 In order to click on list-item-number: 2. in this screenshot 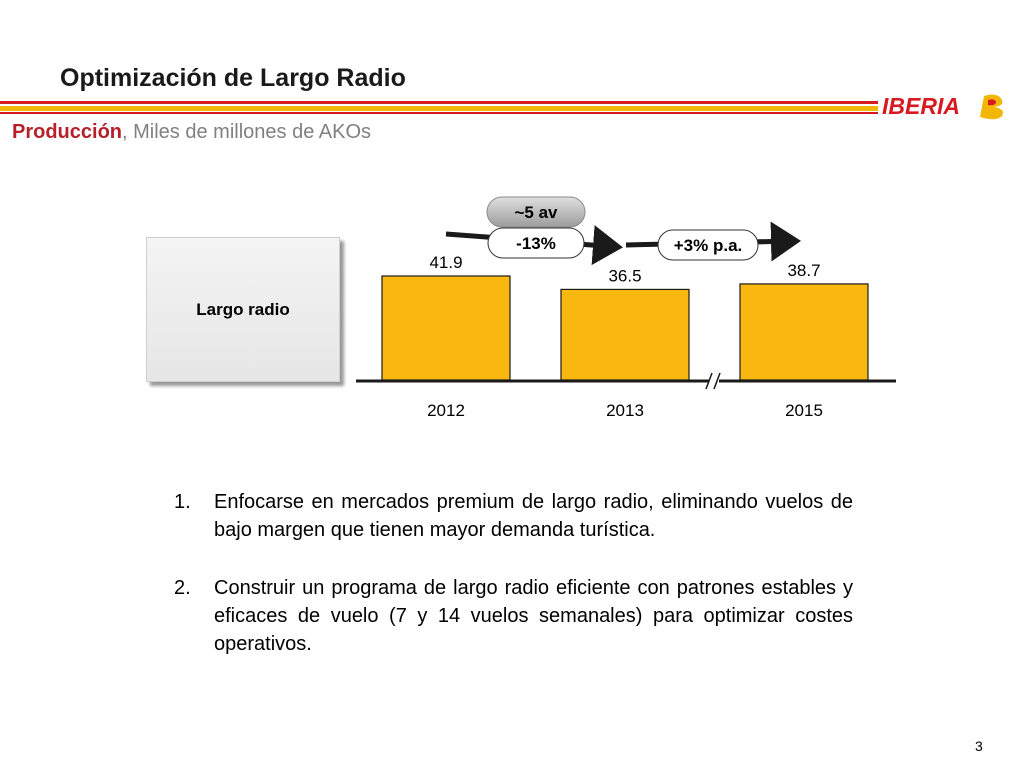, I will do `click(182, 588)`.